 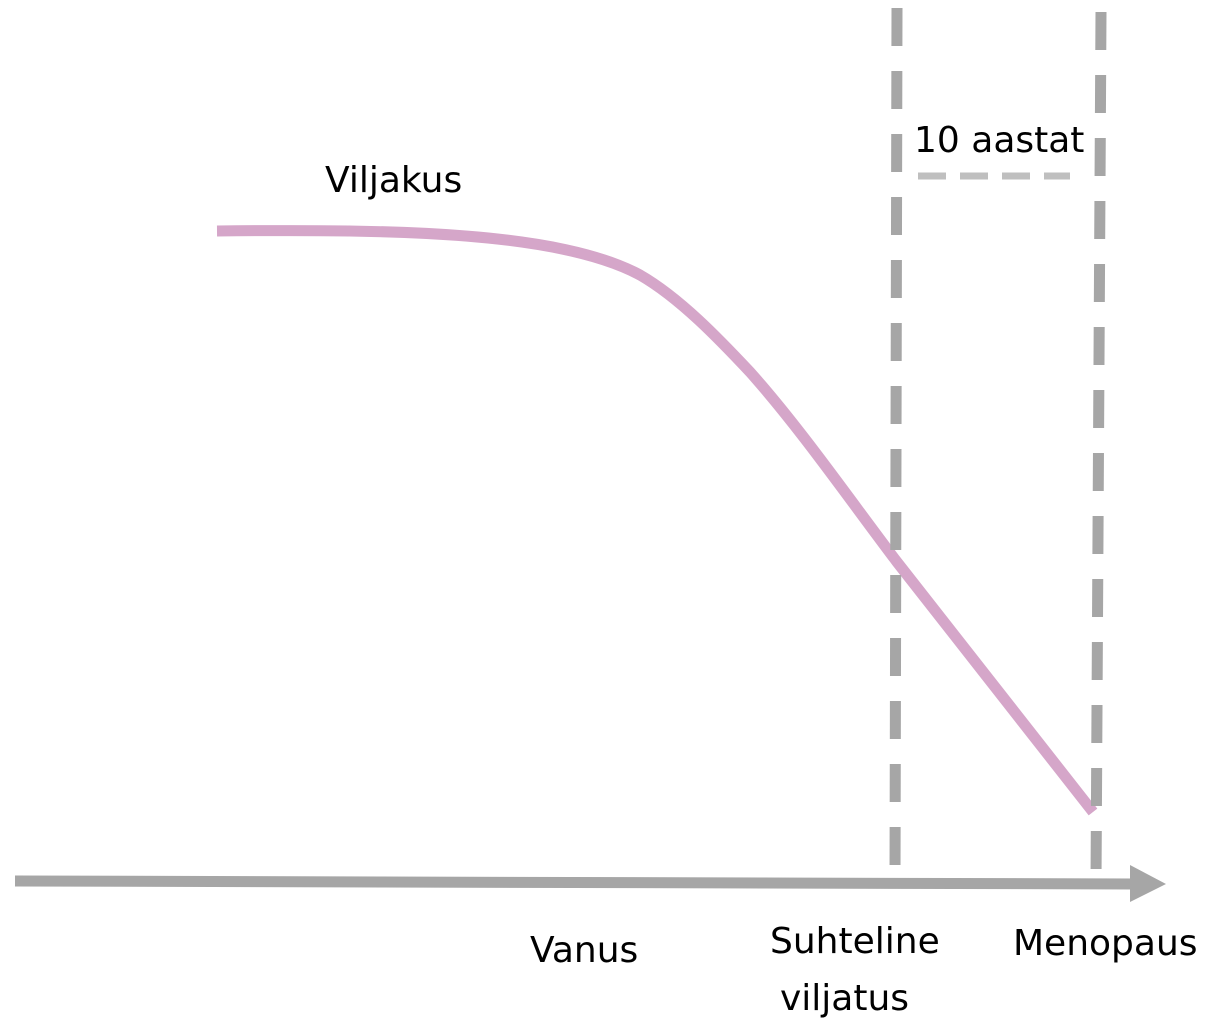 I want to click on axis-label: Vanus, so click(x=584, y=950).